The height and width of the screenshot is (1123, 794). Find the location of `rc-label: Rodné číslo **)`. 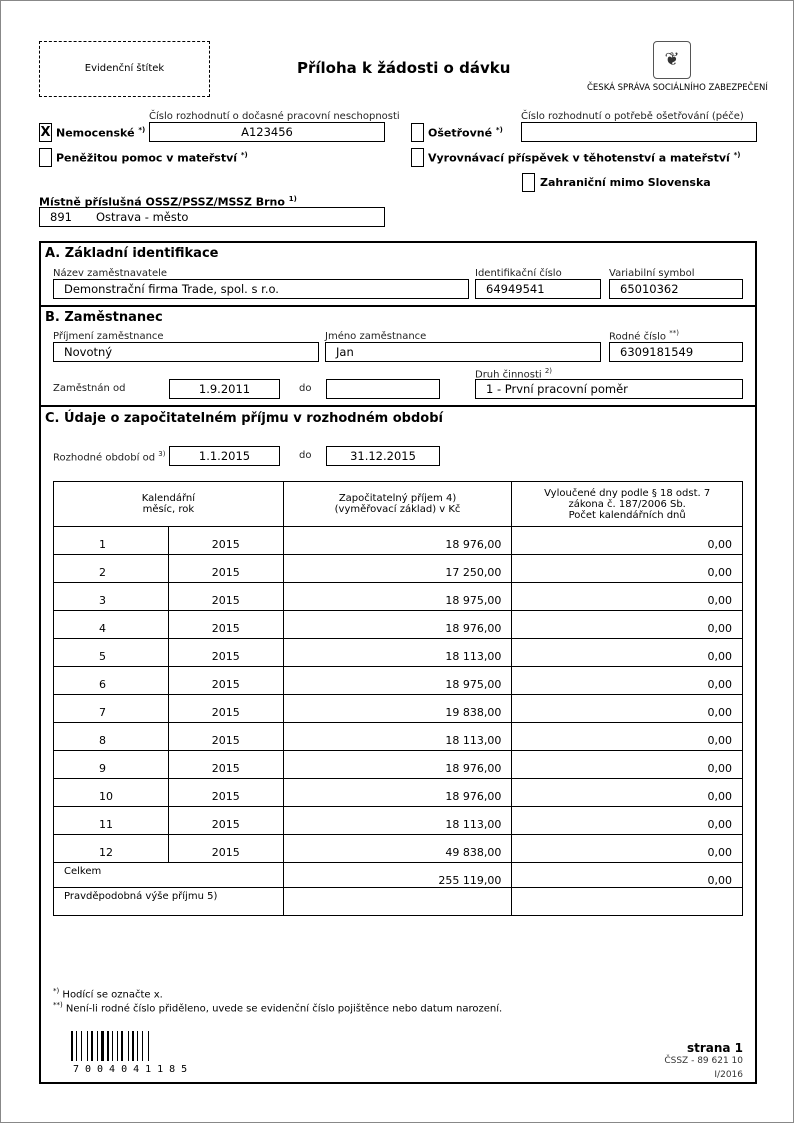

rc-label: Rodné číslo **) is located at coordinates (644, 336).